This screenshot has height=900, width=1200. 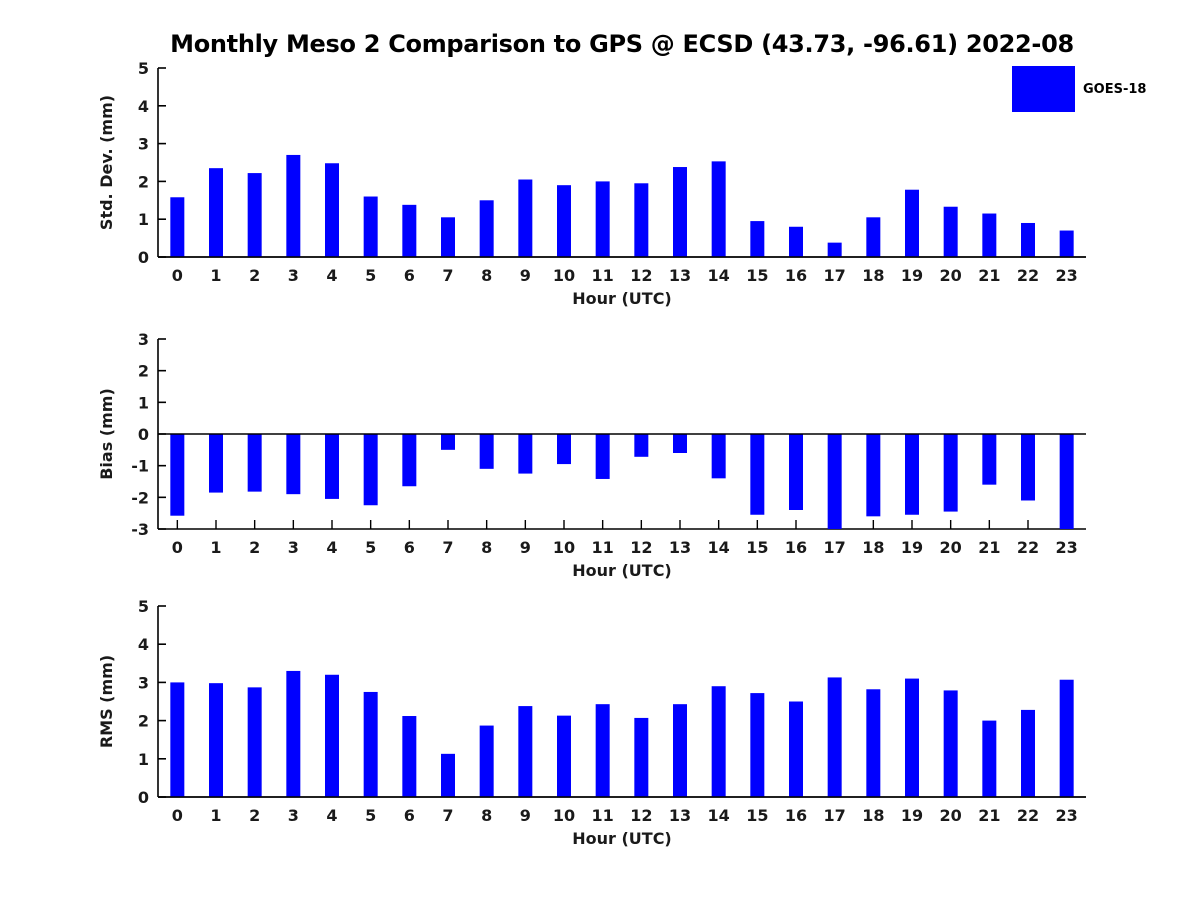 I want to click on x-tick-label: 12, so click(x=641, y=275).